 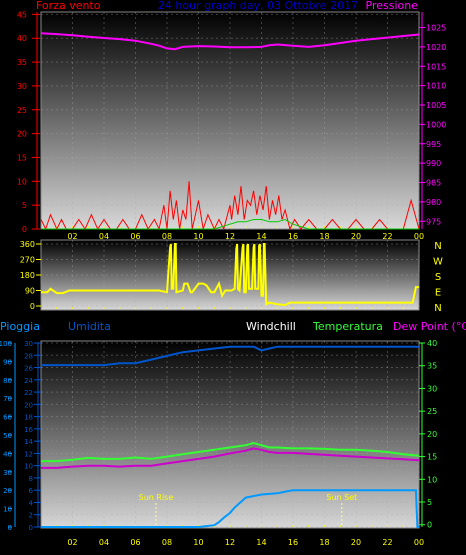 What do you see at coordinates (22, 134) in the screenshot?
I see `wind-tick-label: 20` at bounding box center [22, 134].